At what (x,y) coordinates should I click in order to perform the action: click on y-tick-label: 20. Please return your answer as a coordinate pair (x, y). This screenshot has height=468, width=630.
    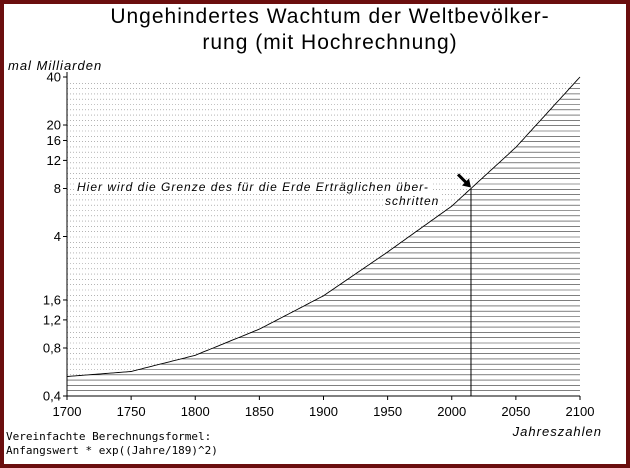
    Looking at the image, I should click on (54, 125).